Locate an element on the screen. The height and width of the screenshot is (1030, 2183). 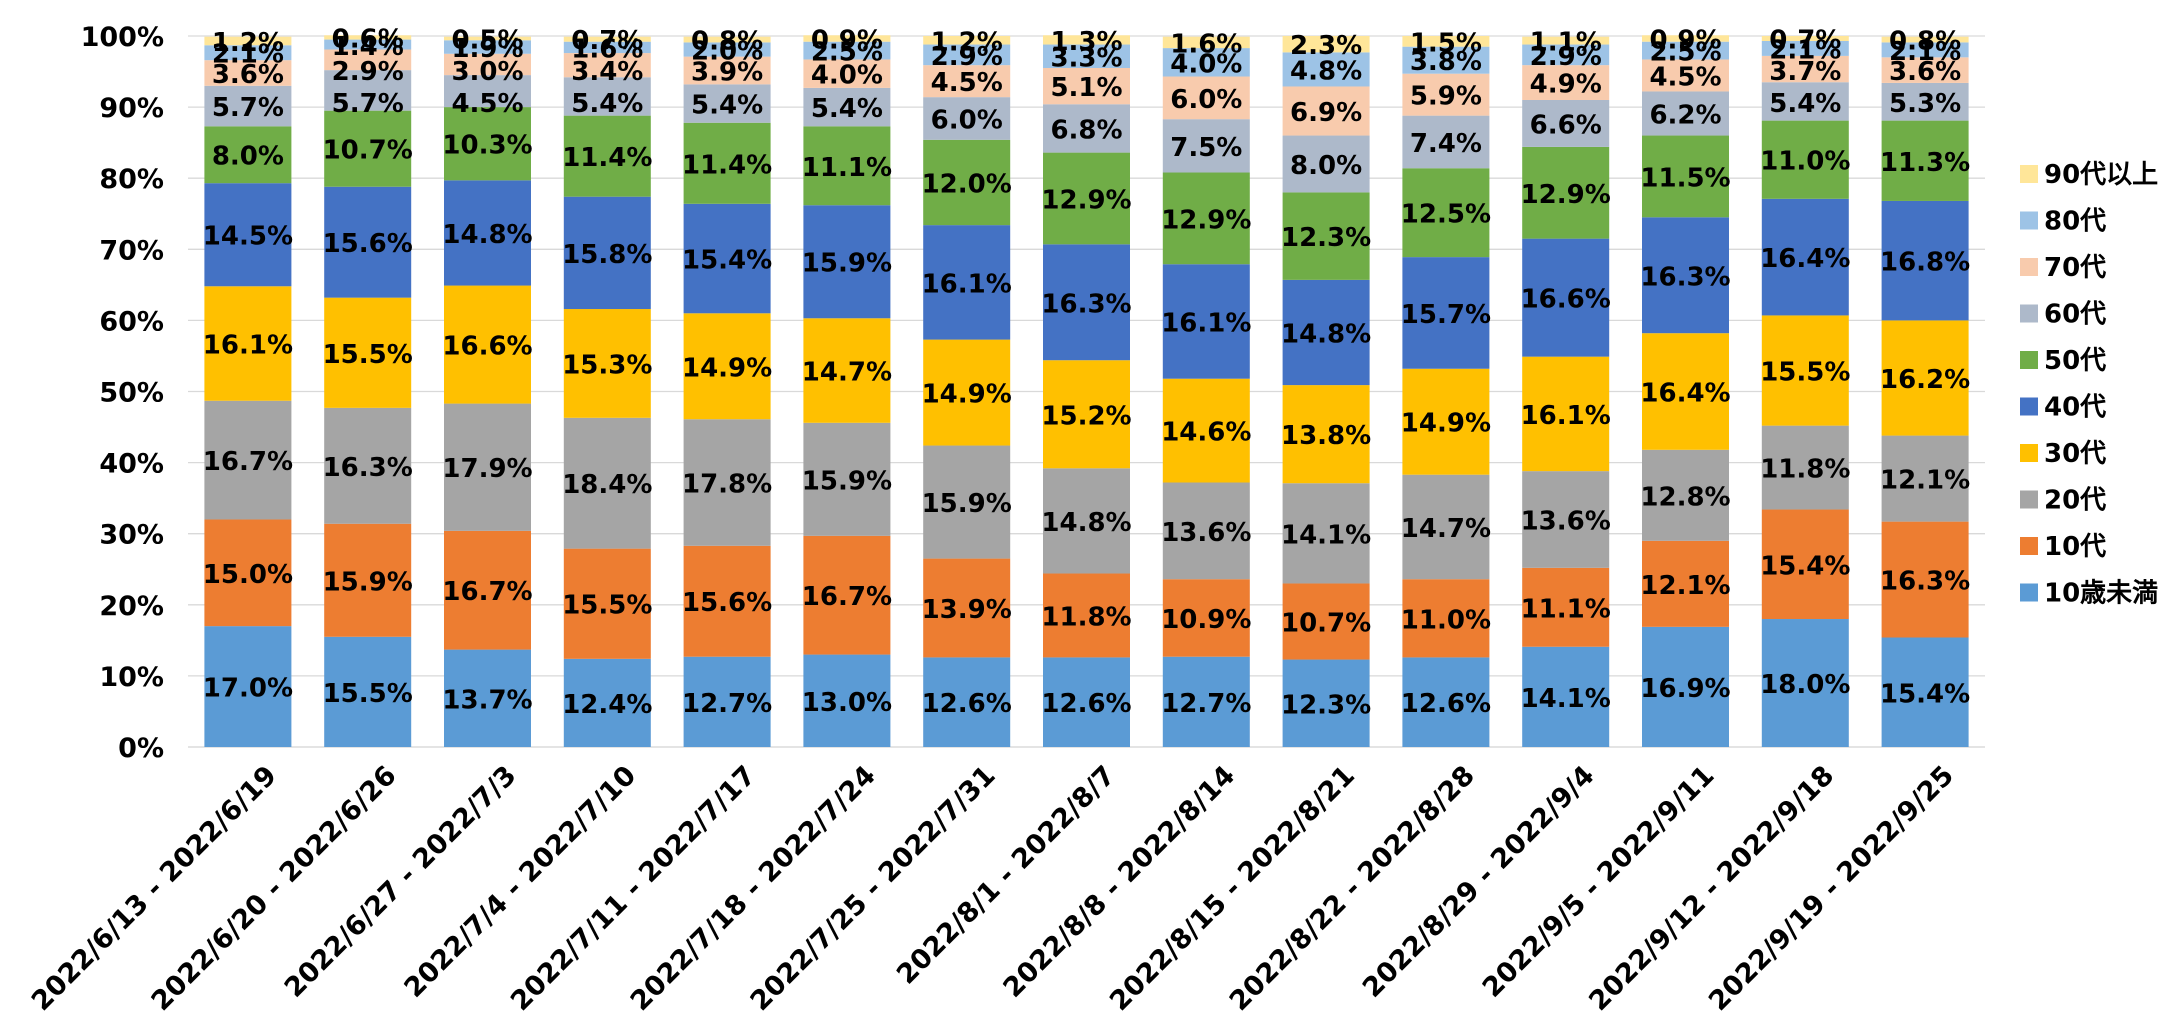
y-tick-label: 0% is located at coordinates (141, 748).